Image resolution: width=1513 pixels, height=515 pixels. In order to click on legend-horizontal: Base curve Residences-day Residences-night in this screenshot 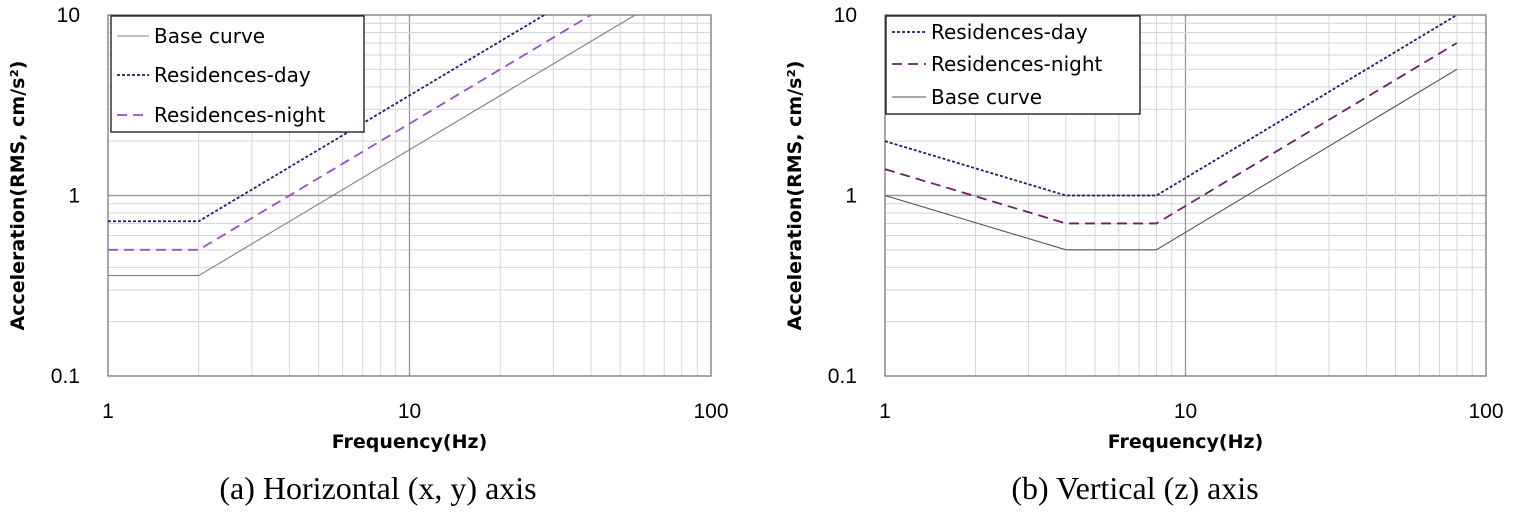, I will do `click(237, 74)`.